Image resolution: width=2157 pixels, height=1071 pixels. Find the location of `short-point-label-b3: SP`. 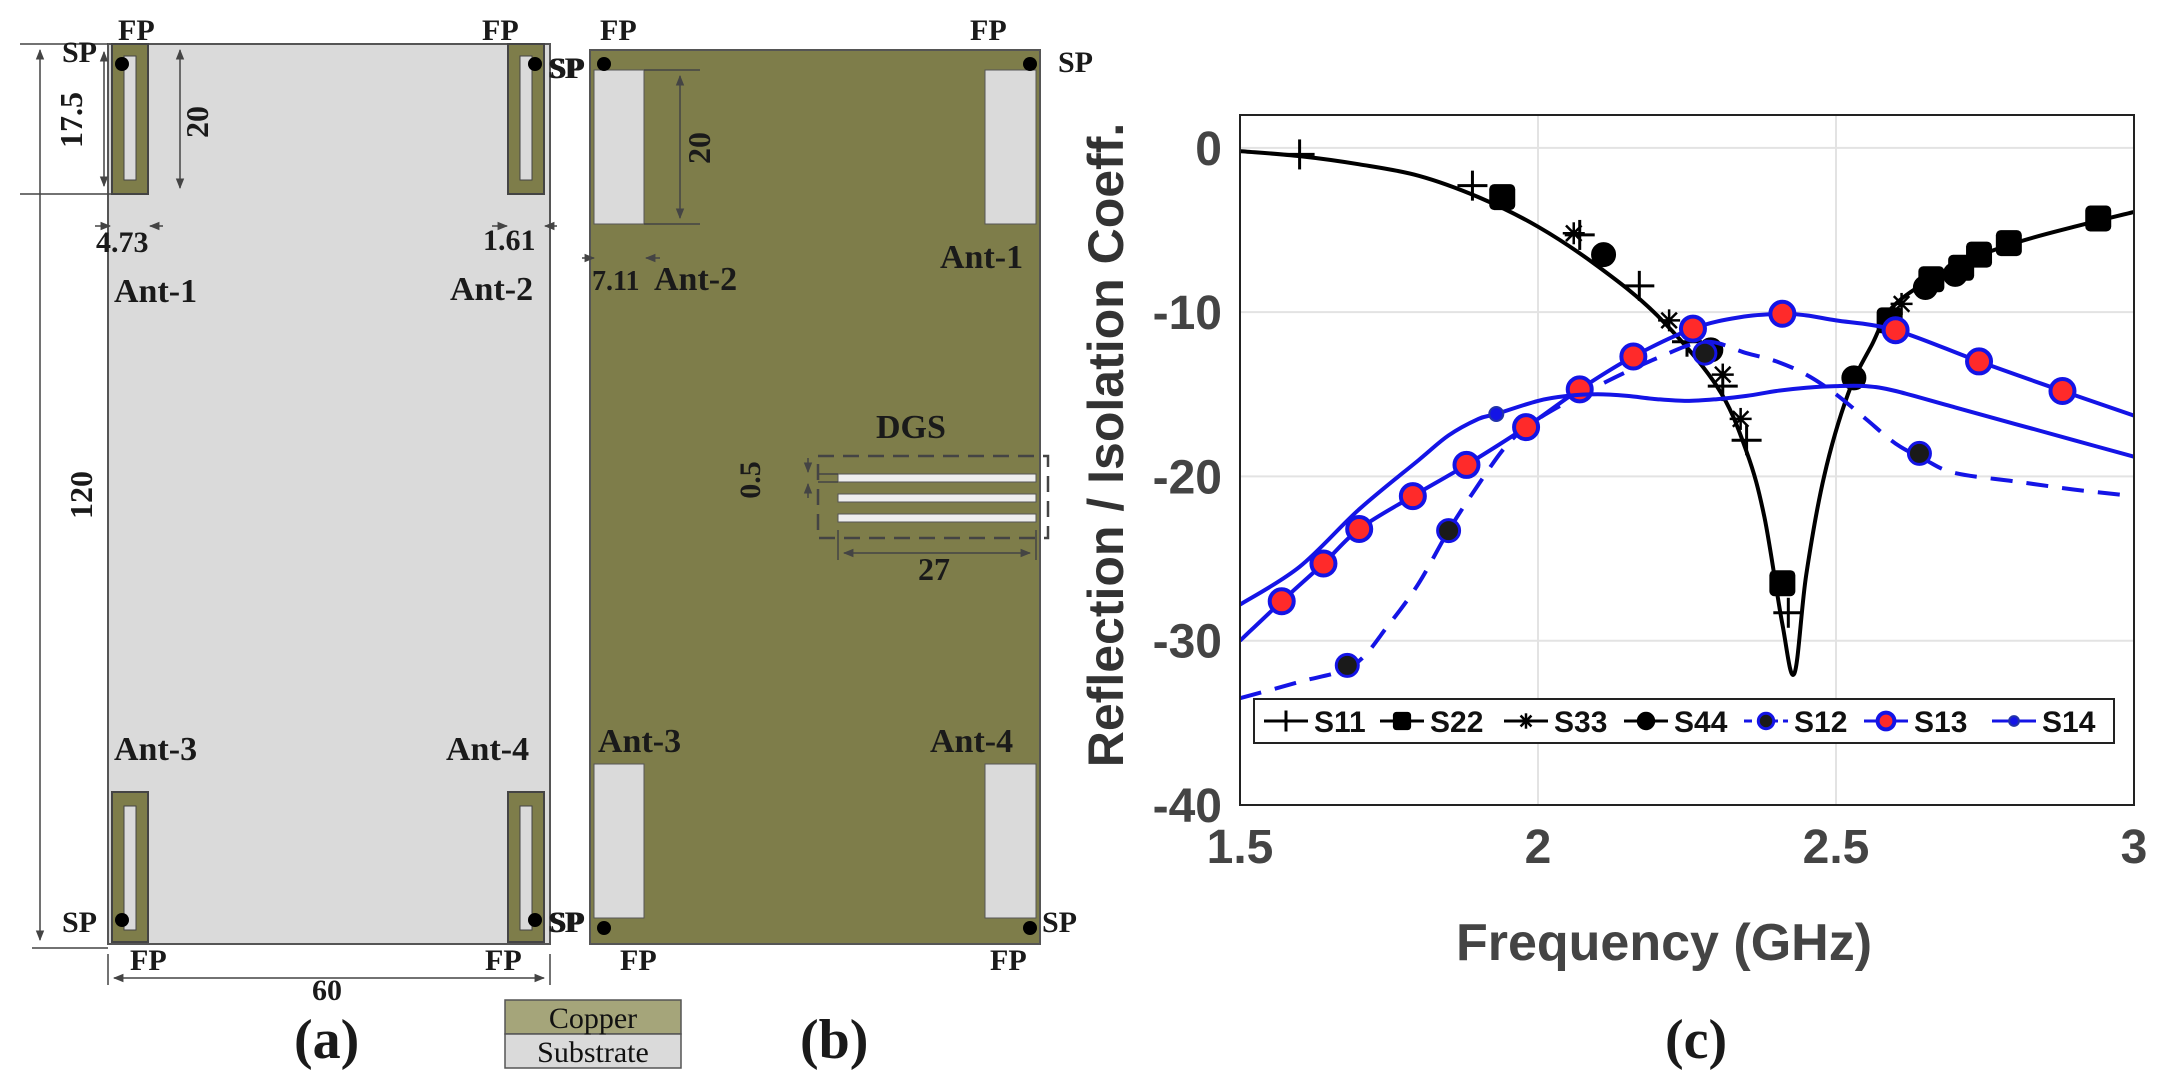

short-point-label-b3: SP is located at coordinates (567, 922).